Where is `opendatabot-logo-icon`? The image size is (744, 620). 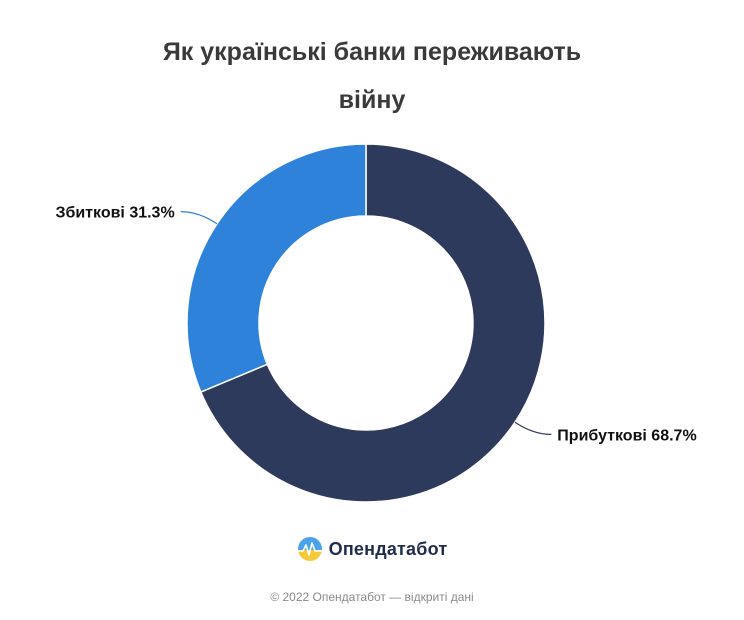
opendatabot-logo-icon is located at coordinates (309, 549).